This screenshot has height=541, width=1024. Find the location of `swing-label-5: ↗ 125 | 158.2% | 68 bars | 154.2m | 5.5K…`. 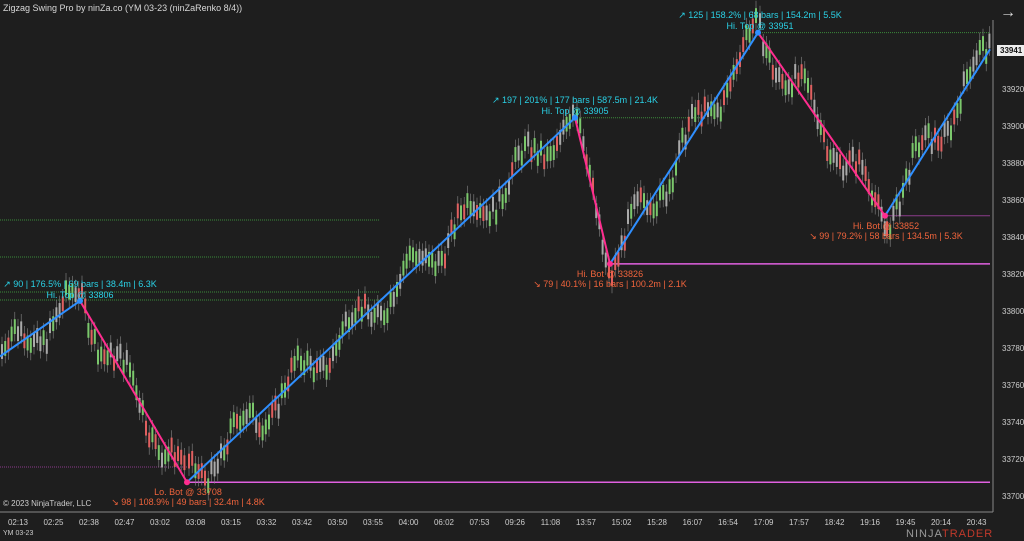

swing-label-5: ↗ 125 | 158.2% | 68 bars | 154.2m | 5.5K… is located at coordinates (760, 20).